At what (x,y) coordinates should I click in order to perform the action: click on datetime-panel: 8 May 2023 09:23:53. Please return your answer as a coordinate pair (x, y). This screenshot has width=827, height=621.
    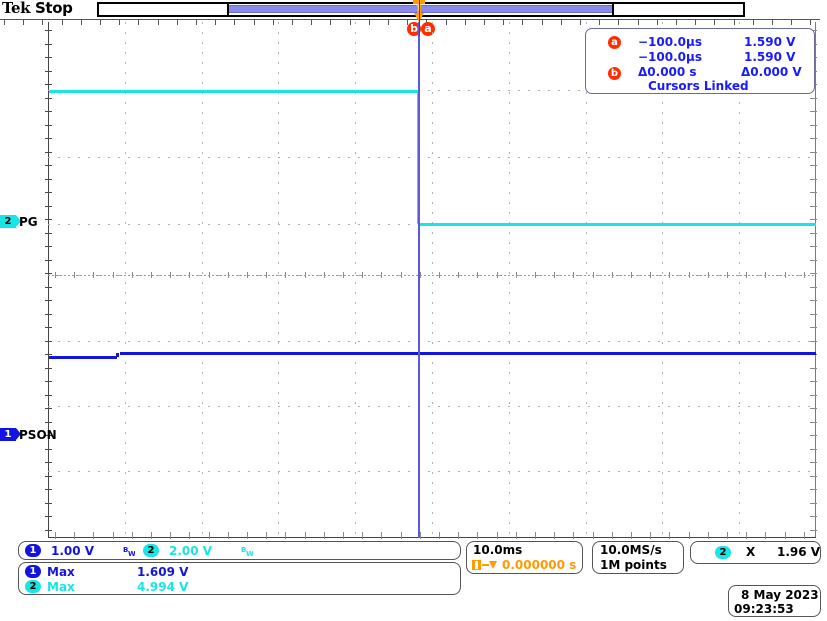
    Looking at the image, I should click on (774, 601).